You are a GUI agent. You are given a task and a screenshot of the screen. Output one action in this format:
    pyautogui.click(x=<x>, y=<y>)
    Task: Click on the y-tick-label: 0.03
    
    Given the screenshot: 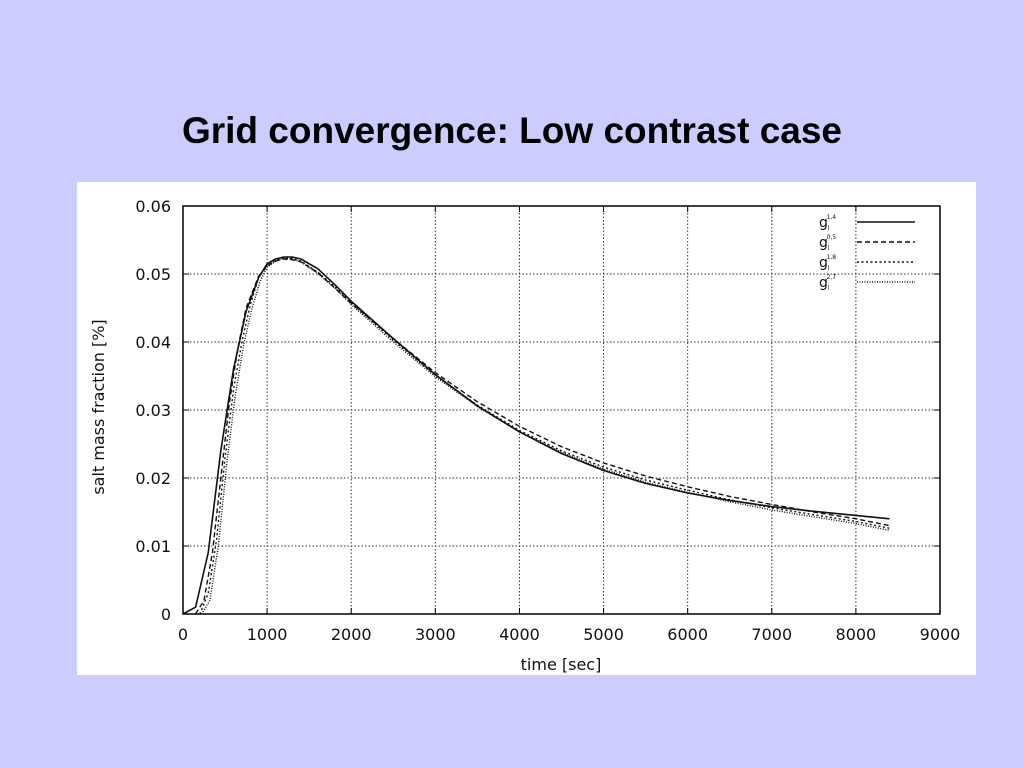 What is the action you would take?
    pyautogui.click(x=153, y=410)
    